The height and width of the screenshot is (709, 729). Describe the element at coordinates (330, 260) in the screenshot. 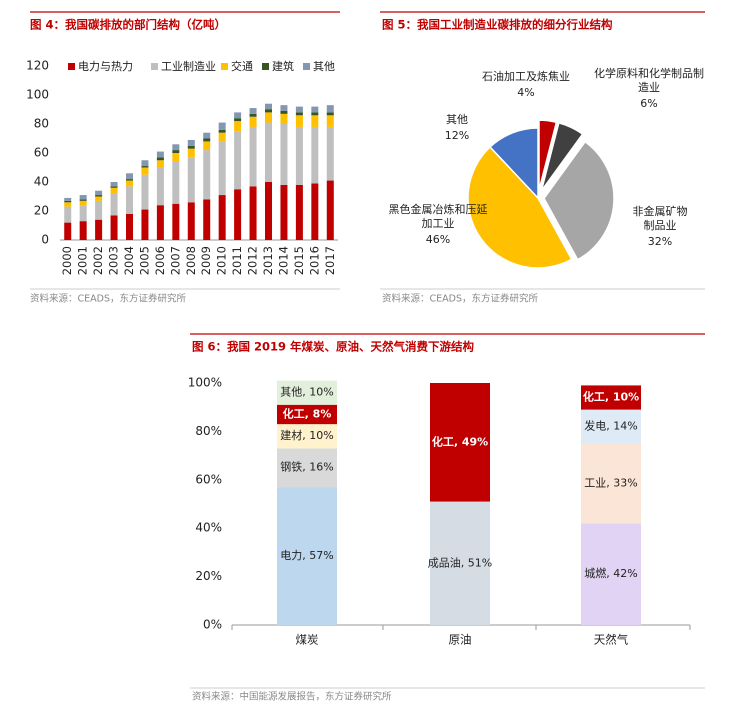

I see `x-tick-label: 2017` at that location.